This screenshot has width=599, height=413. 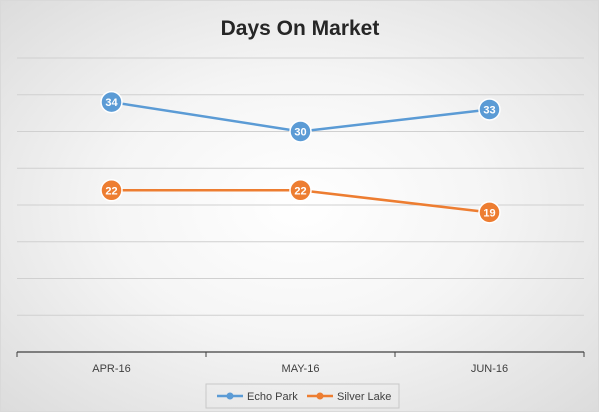 I want to click on data-label: 19, so click(x=489, y=213).